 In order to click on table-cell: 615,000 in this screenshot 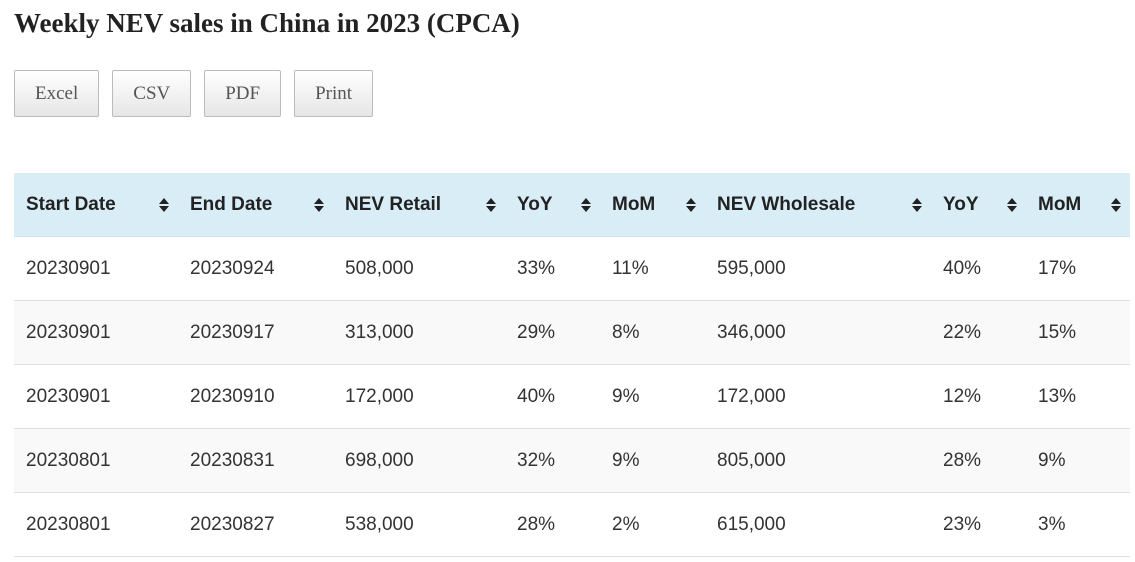, I will do `click(818, 524)`.